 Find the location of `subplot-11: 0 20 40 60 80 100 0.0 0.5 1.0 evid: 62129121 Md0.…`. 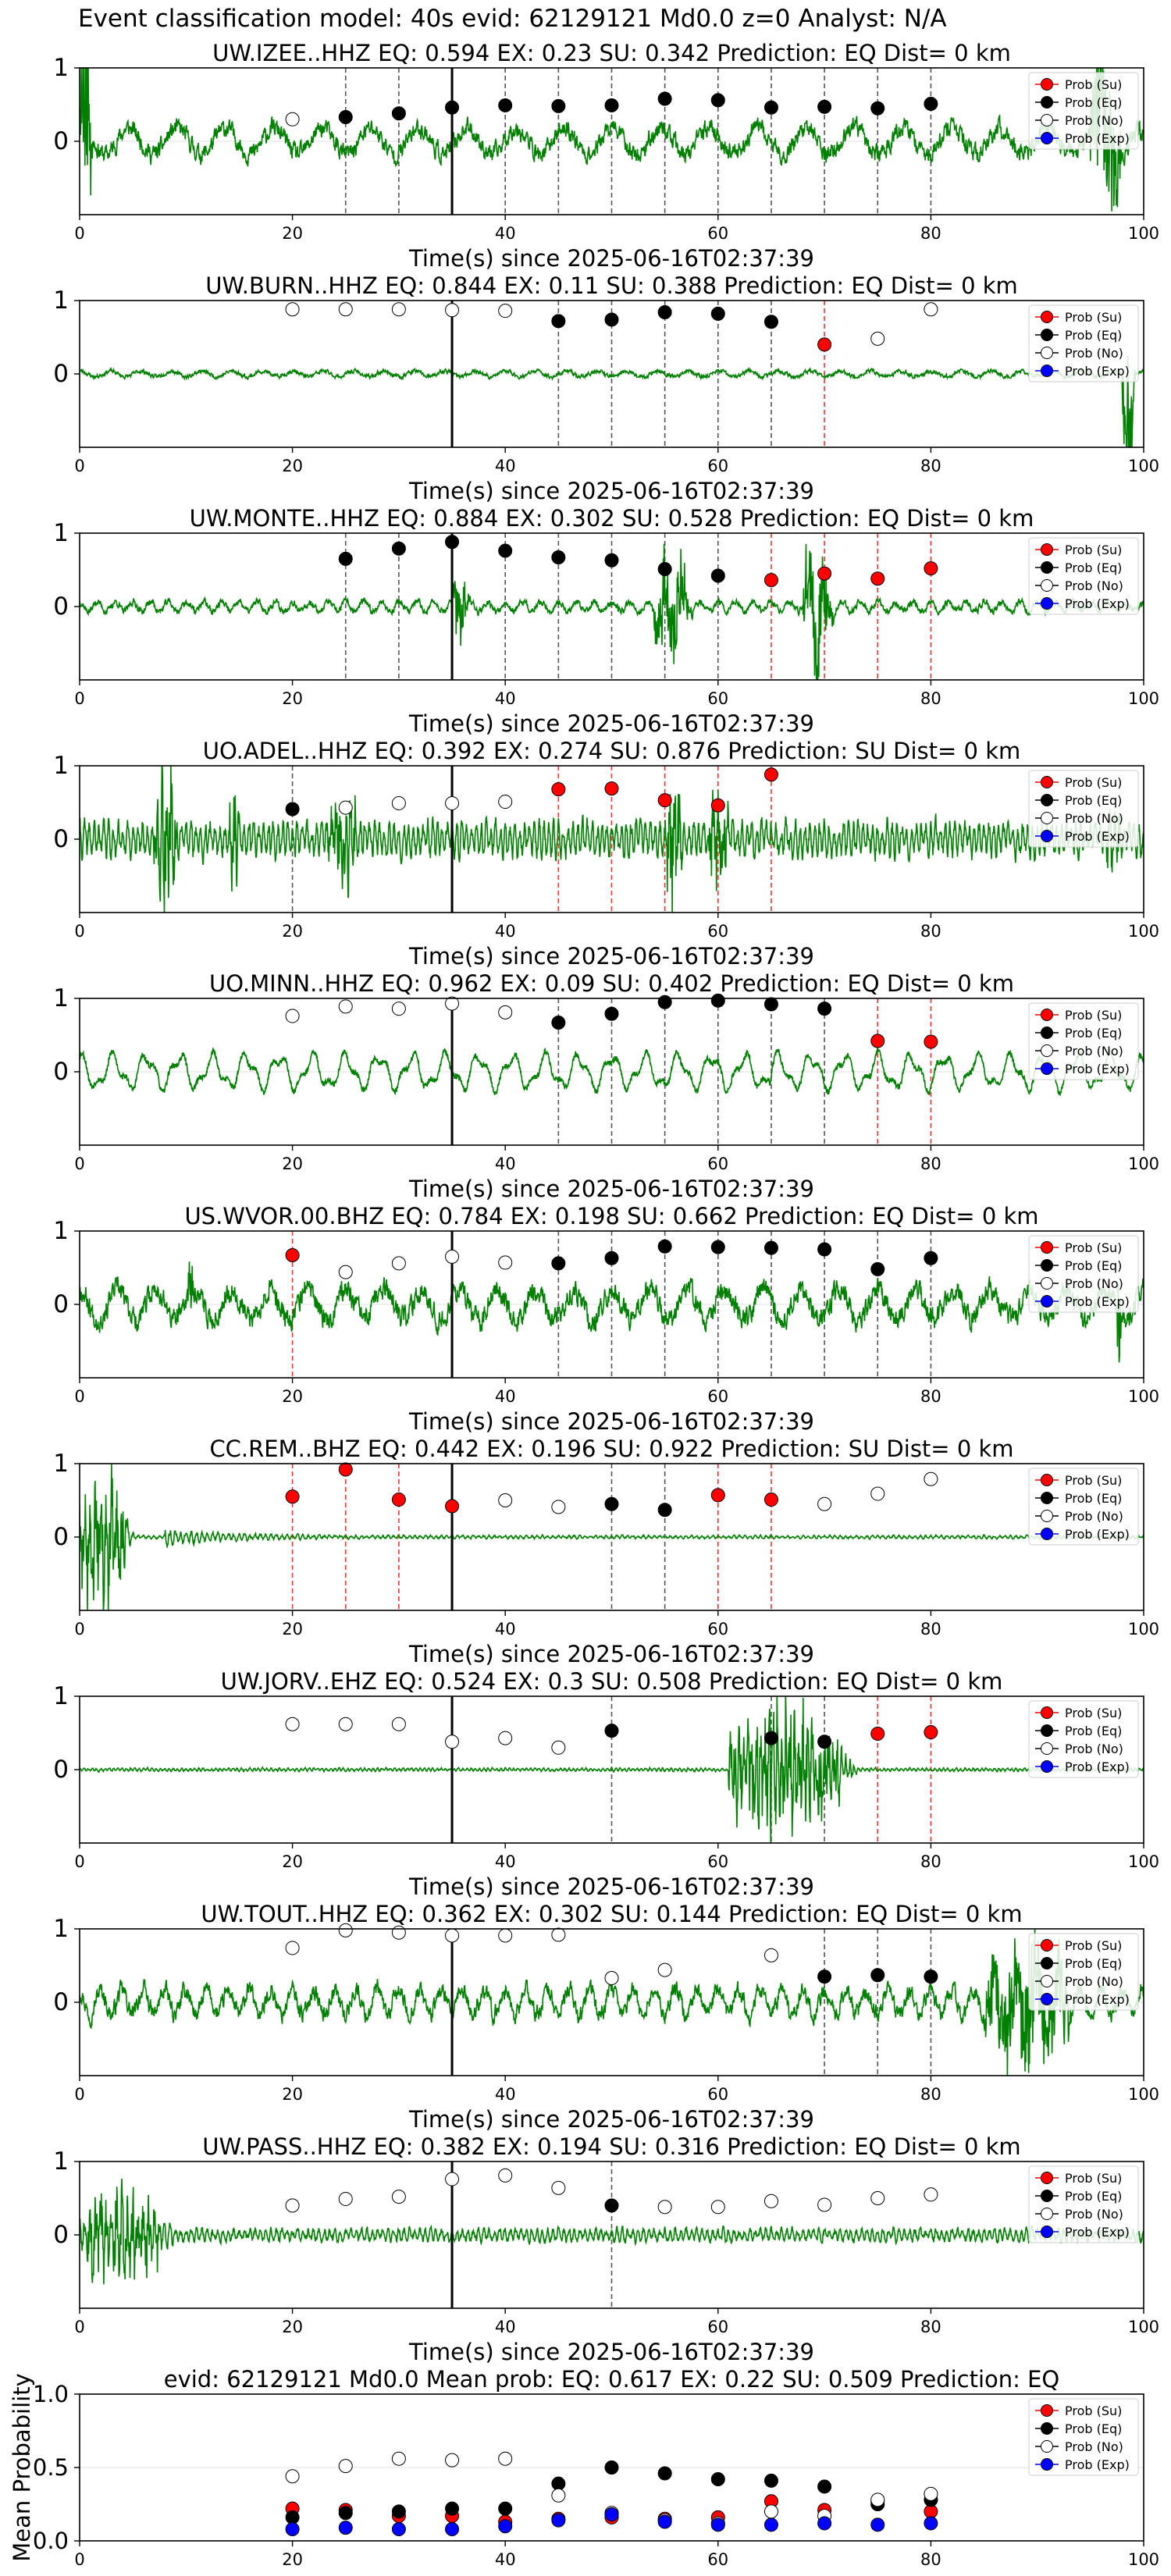

subplot-11: 0 20 40 60 80 100 0.0 0.5 1.0 evid: 62129121 Md0.… is located at coordinates (584, 2467).